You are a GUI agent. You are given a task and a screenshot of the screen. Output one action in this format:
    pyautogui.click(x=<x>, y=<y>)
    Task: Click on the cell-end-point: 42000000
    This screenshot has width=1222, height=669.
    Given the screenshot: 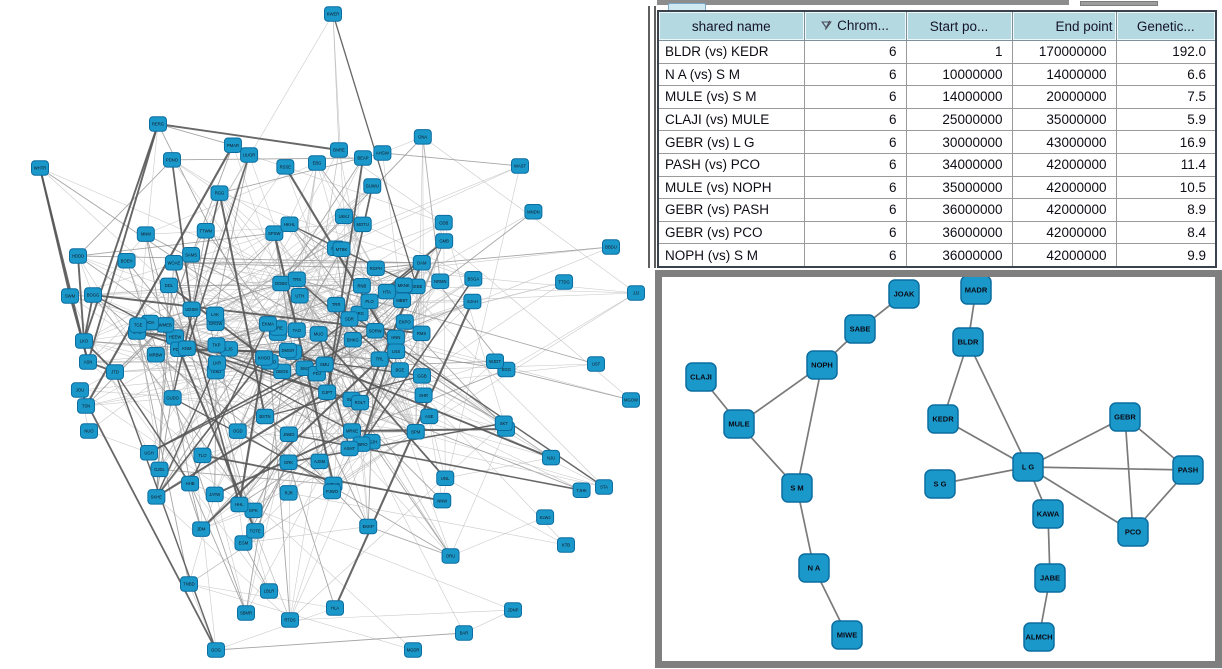 What is the action you would take?
    pyautogui.click(x=1064, y=255)
    